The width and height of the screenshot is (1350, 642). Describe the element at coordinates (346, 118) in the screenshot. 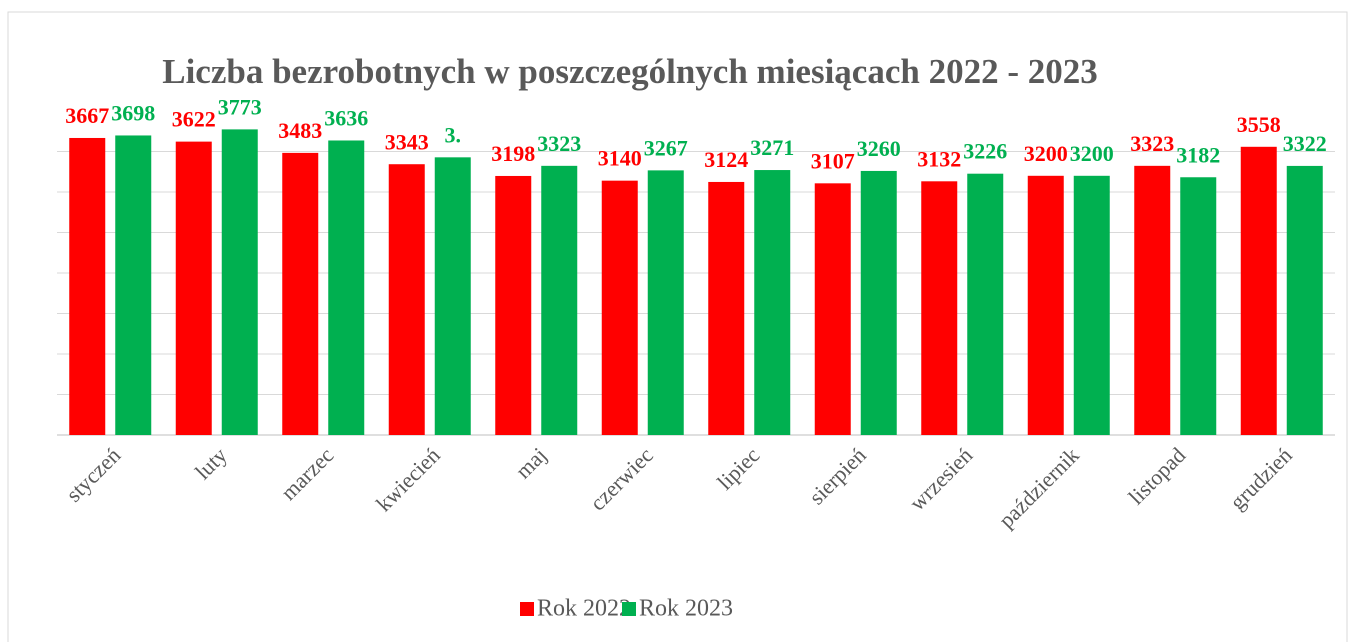

I see `data-label: 3636` at that location.